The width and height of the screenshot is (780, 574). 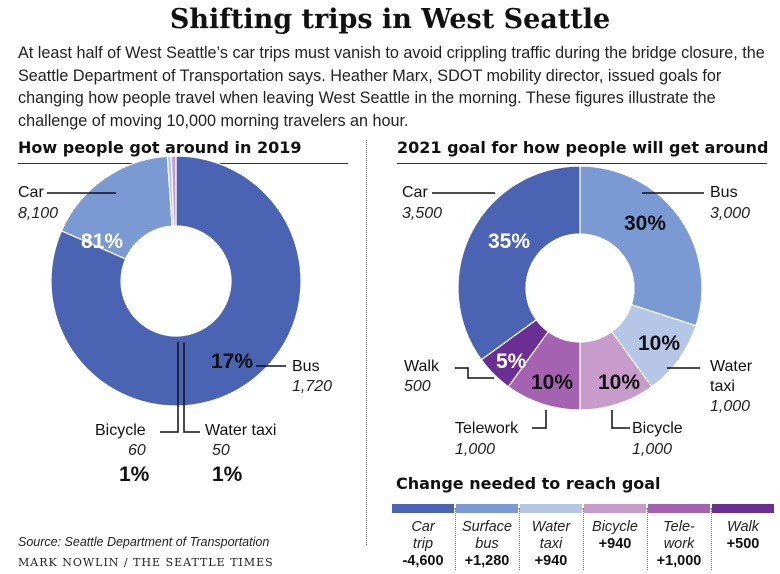 I want to click on pct-walk-2021: 5%, so click(x=511, y=361).